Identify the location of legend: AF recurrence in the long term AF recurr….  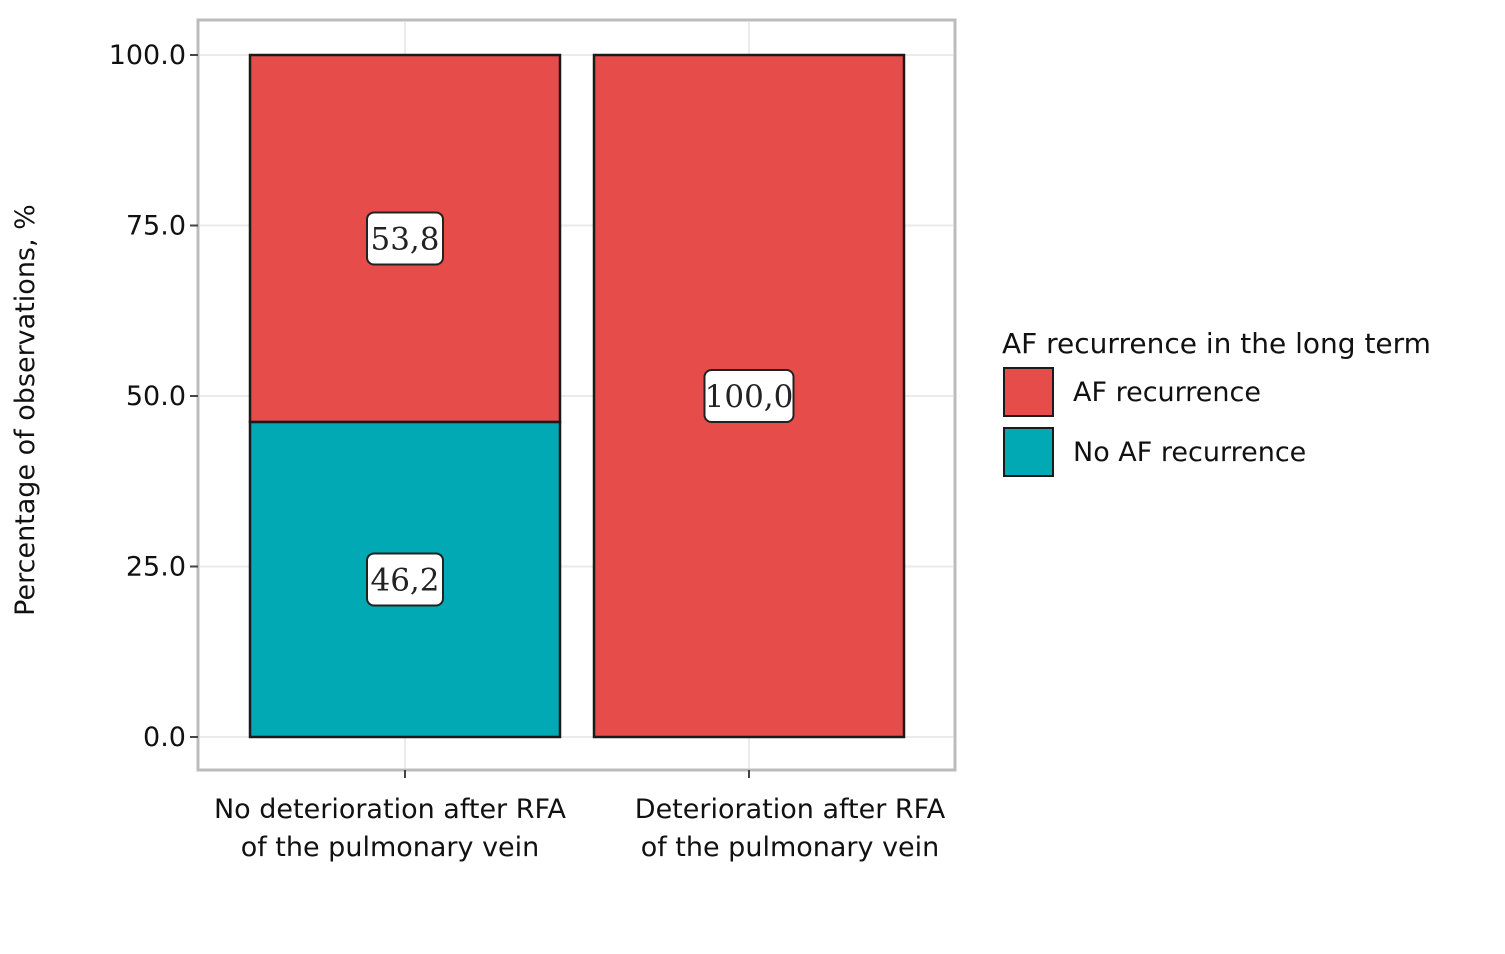
(1216, 402).